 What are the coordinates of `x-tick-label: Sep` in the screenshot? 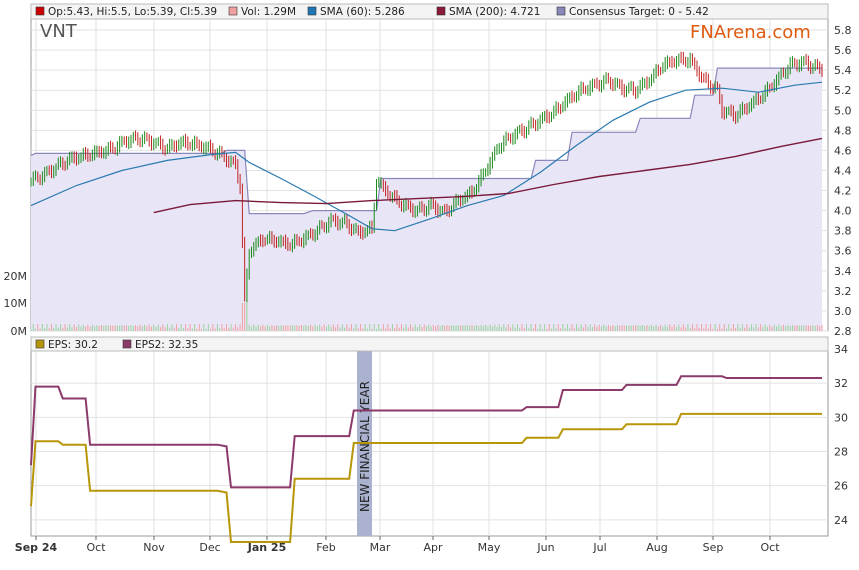 It's located at (713, 547).